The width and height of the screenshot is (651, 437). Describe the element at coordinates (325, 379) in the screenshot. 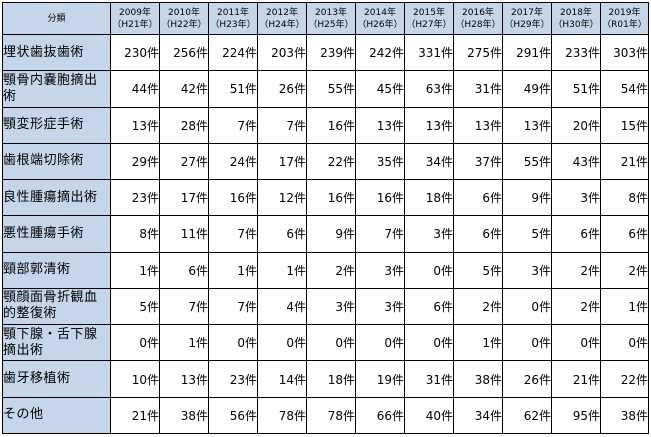

I see `table-row: 歯牙移植術 10件 13件 23件 14件 18件 19件 31件 38件 26件 21件 22件` at that location.